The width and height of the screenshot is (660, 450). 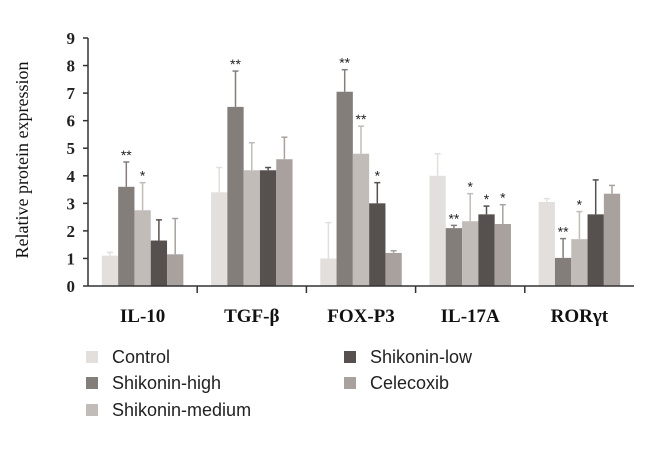 I want to click on legend-label: Shikonin-medium, so click(x=181, y=410).